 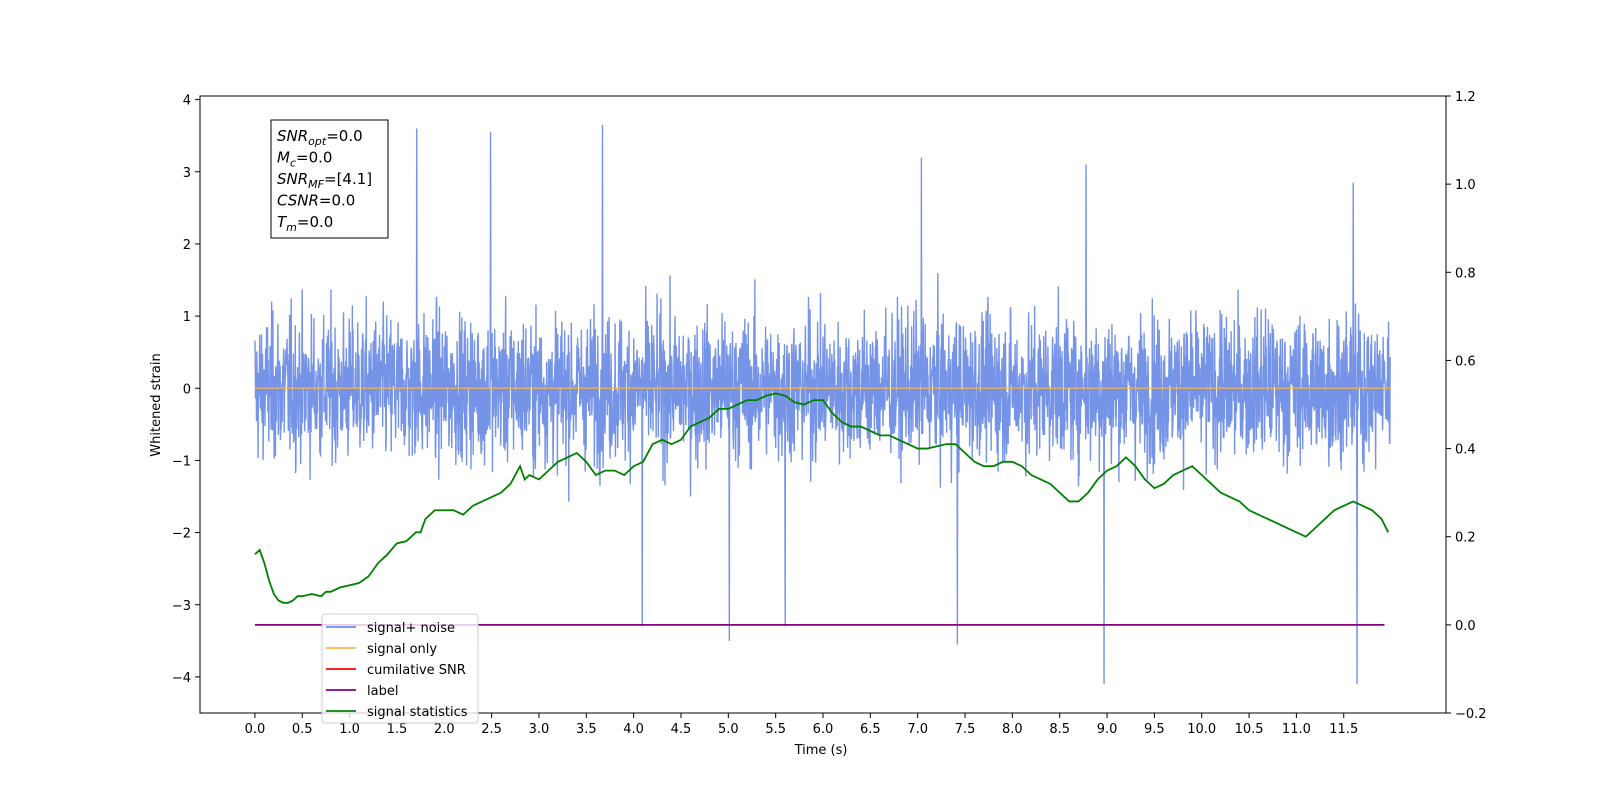 What do you see at coordinates (1201, 729) in the screenshot?
I see `x-tick-label: 10.0` at bounding box center [1201, 729].